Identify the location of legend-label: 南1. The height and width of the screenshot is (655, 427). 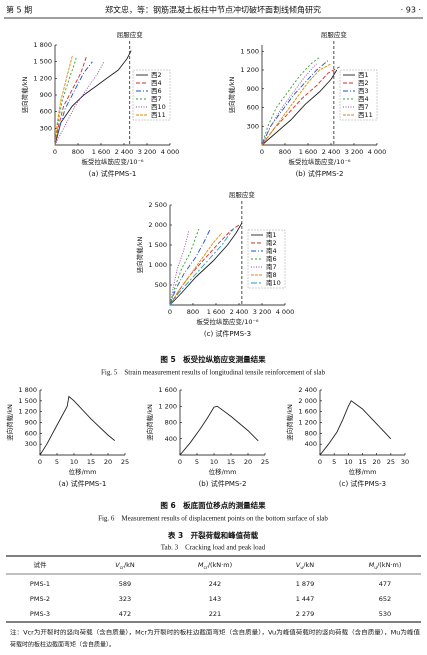
(271, 234).